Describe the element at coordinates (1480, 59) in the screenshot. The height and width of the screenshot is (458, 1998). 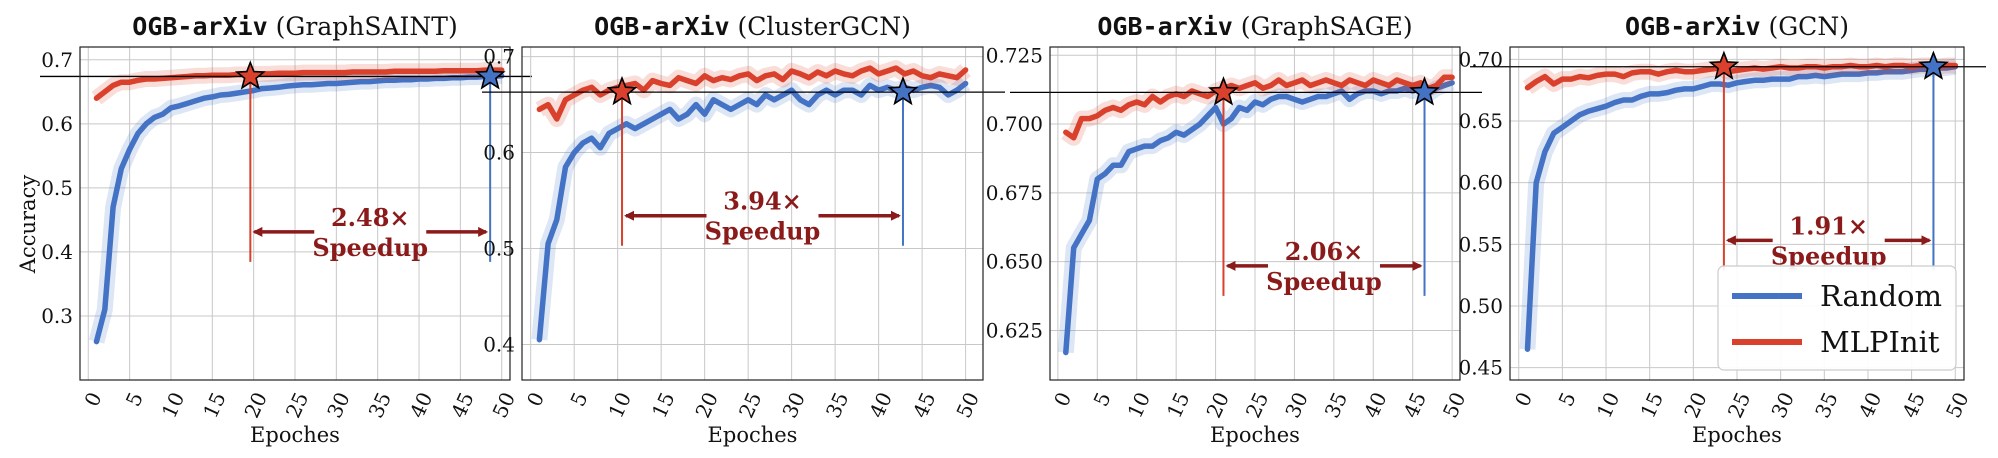
I see `y-tick-label: 0.70` at that location.